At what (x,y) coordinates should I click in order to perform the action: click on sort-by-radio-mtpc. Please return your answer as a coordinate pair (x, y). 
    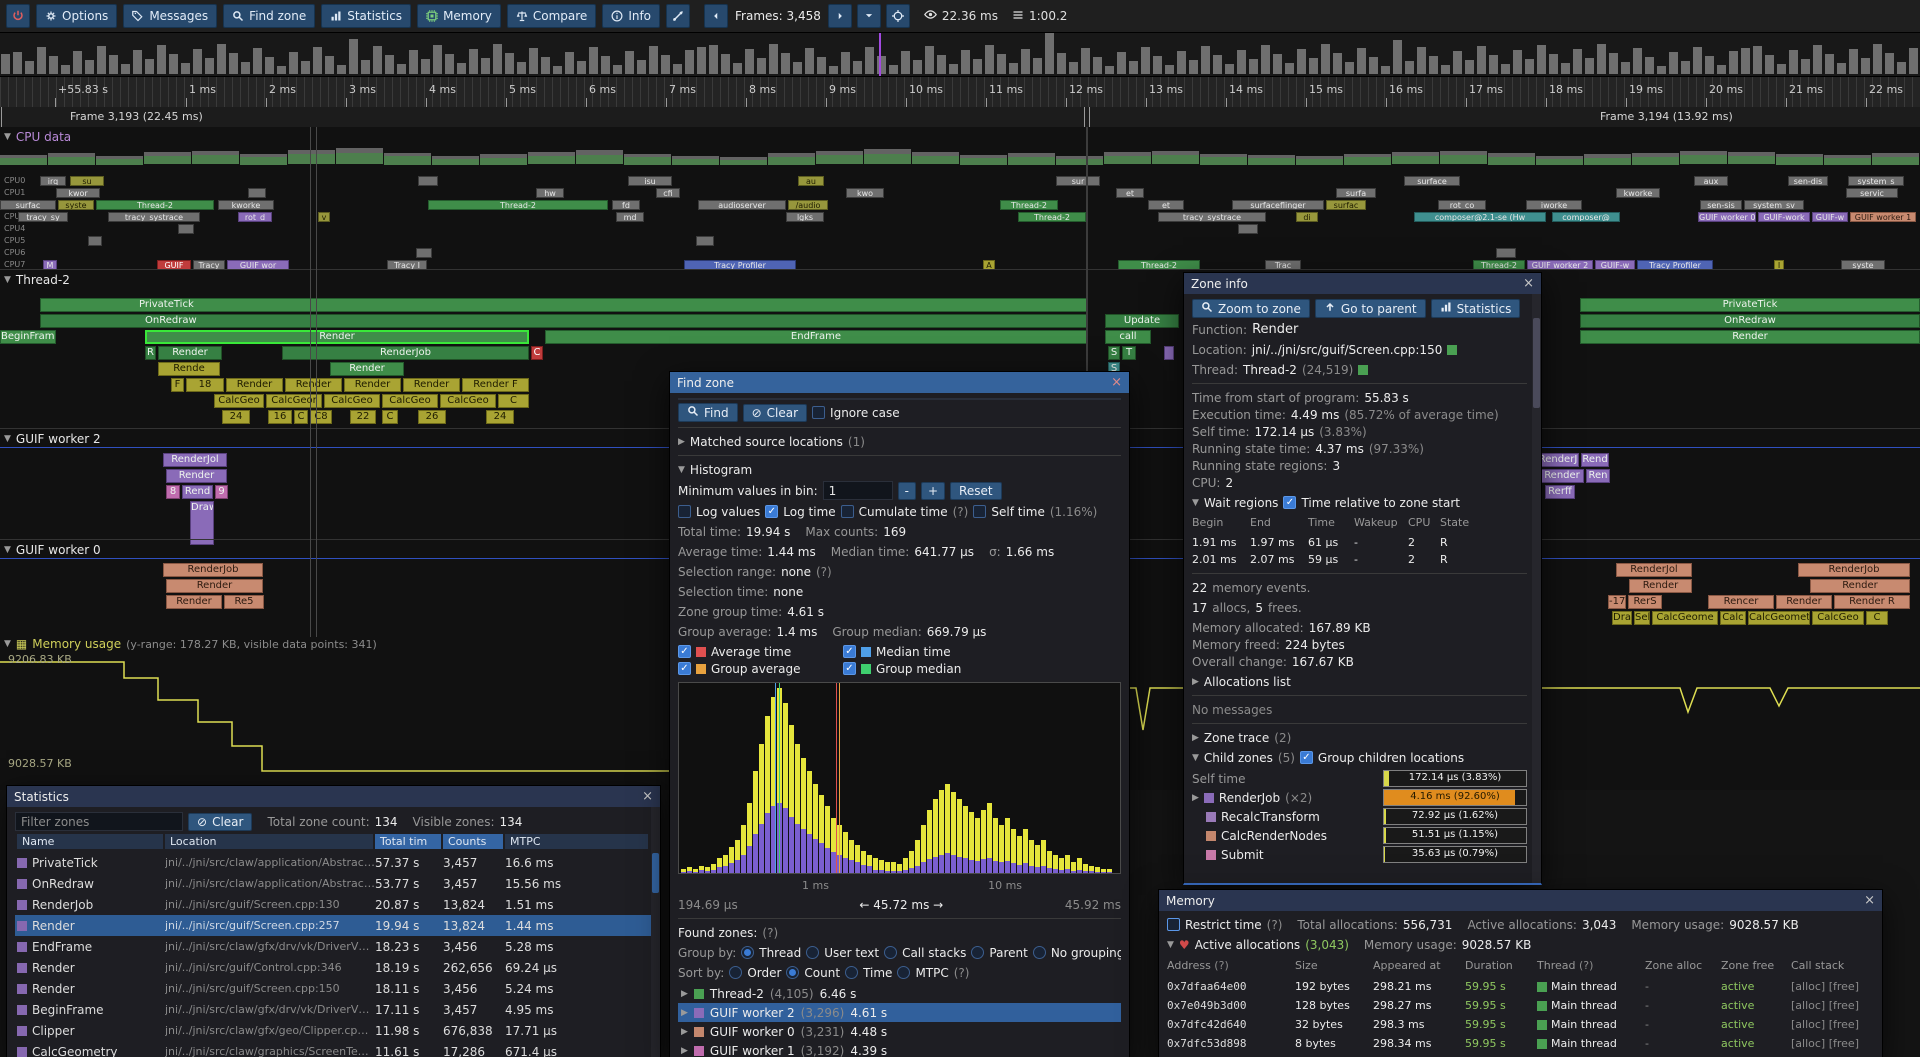
    Looking at the image, I should click on (904, 972).